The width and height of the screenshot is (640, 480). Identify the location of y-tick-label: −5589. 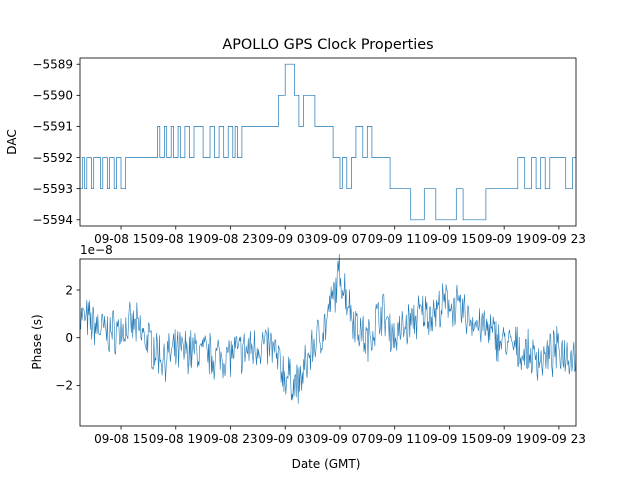
(52, 65).